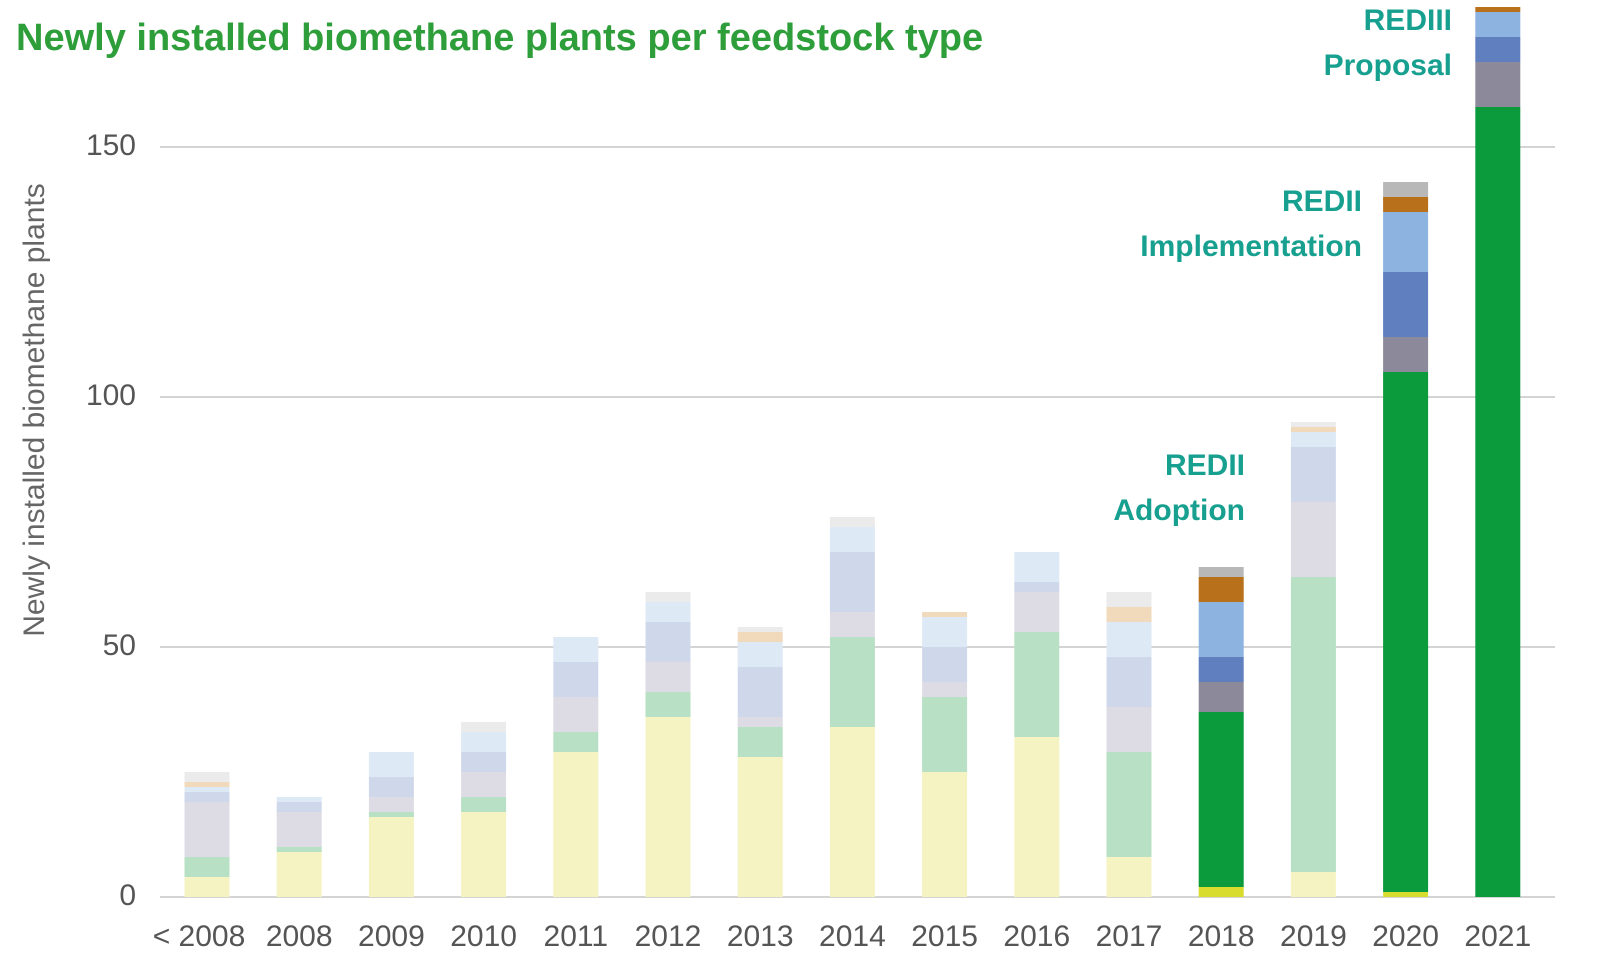 The width and height of the screenshot is (1604, 976). What do you see at coordinates (119, 645) in the screenshot?
I see `y-tick-label: 50` at bounding box center [119, 645].